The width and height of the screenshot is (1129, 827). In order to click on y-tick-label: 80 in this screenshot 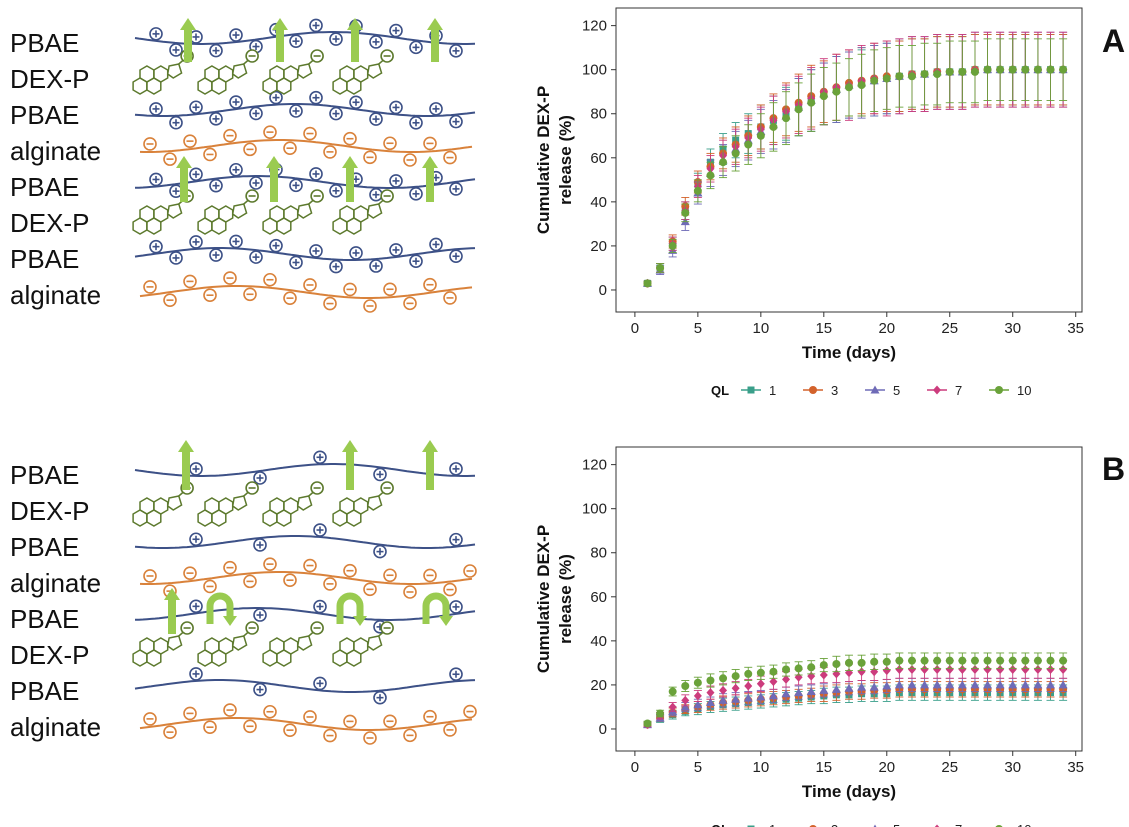, I will do `click(598, 553)`.